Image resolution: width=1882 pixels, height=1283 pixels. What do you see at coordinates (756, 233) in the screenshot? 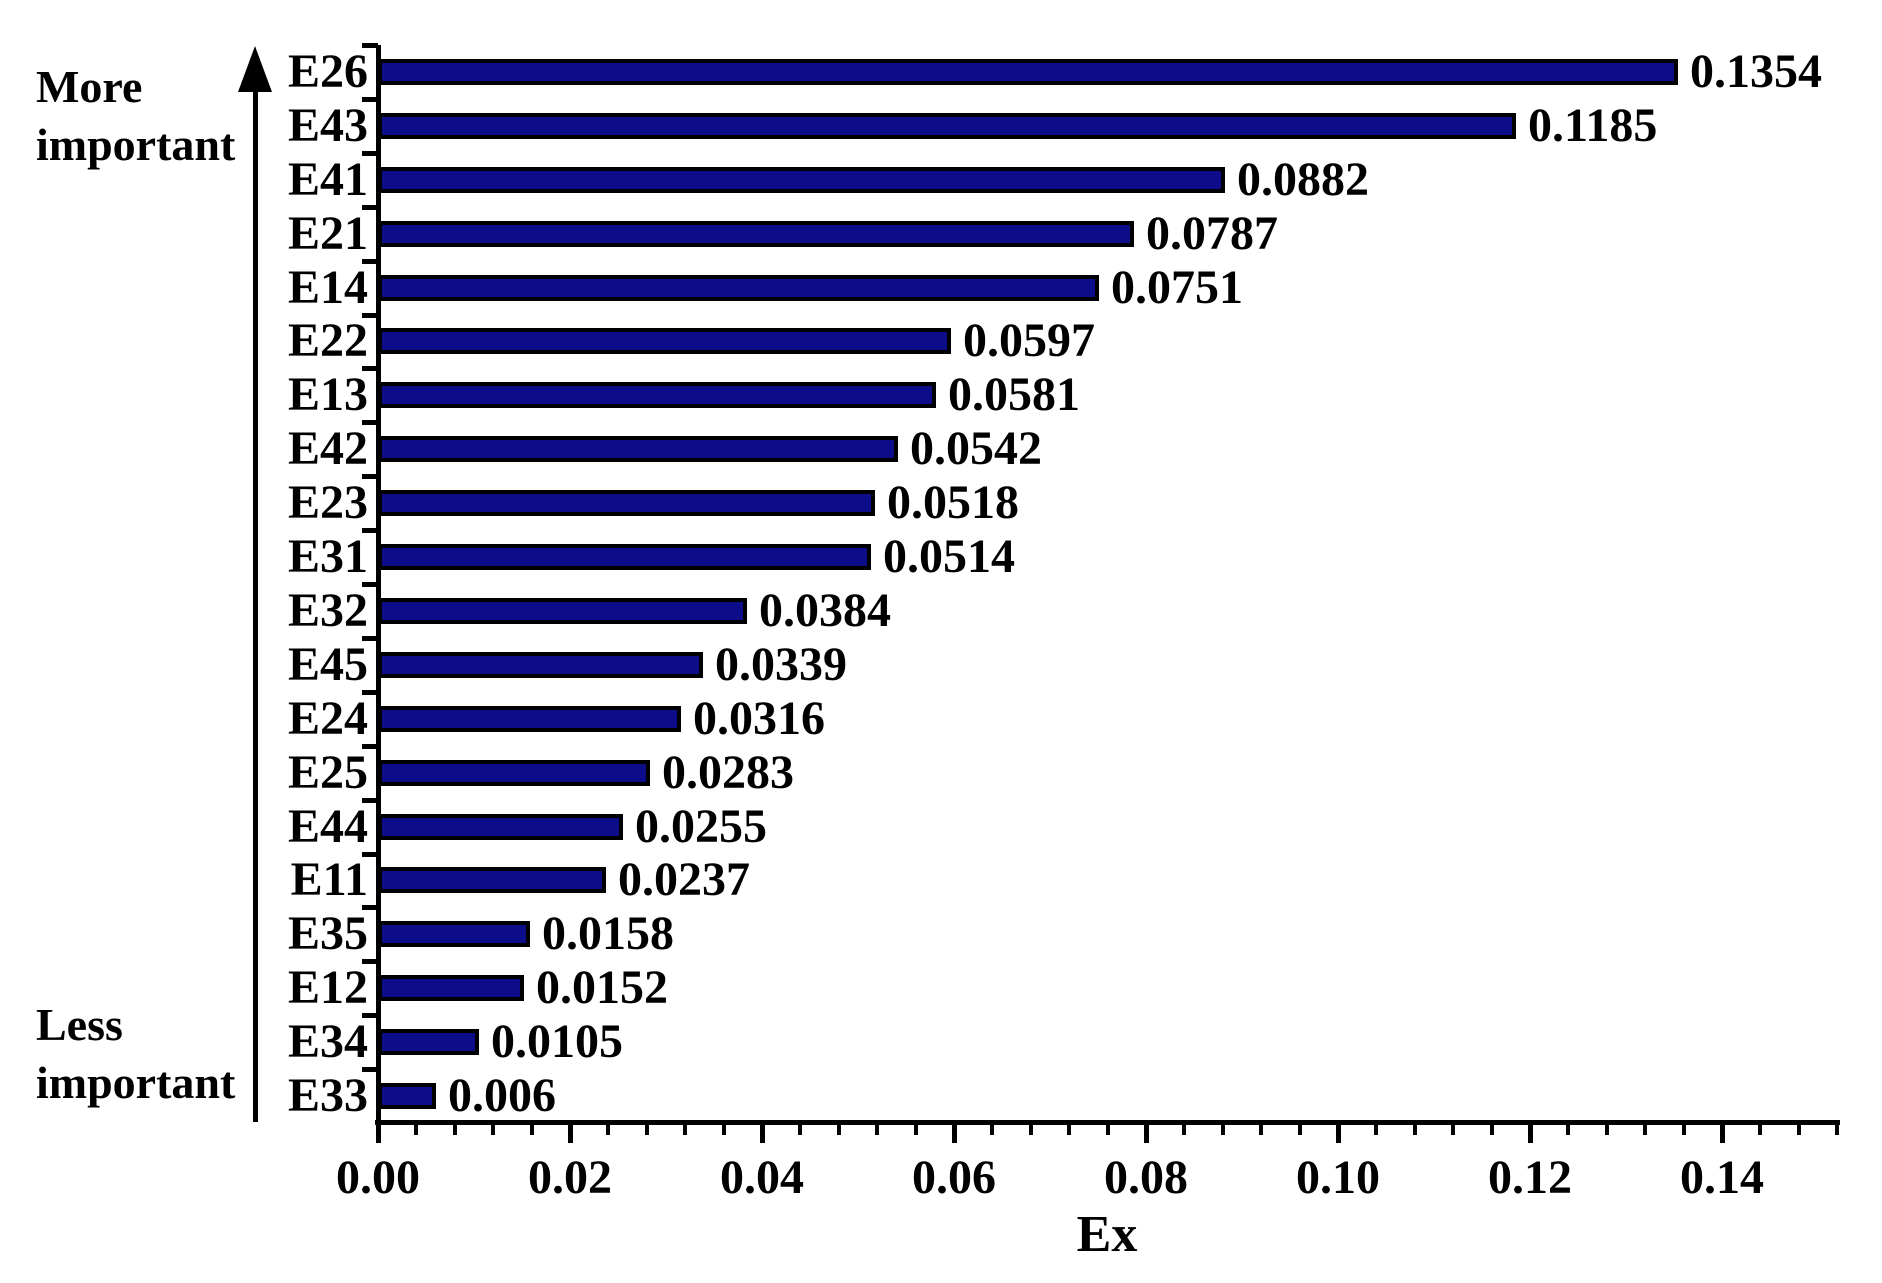
I see `bar-E21` at bounding box center [756, 233].